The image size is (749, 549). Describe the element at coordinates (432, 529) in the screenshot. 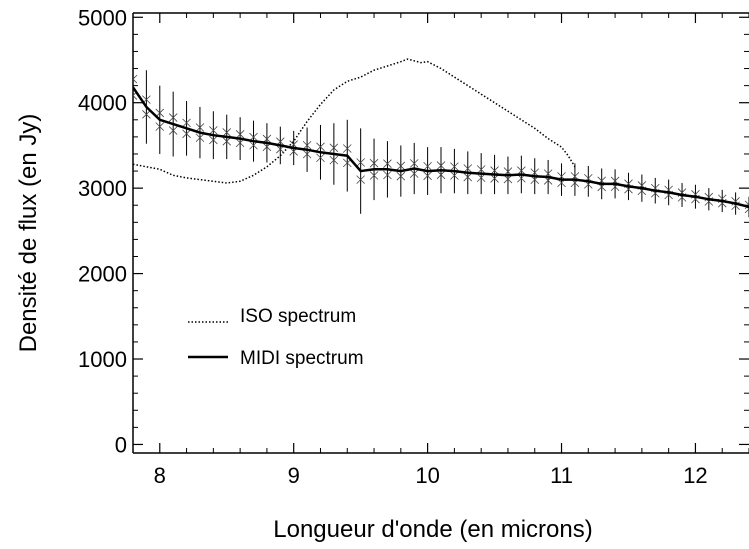

I see `x-axis-title: Longueur d'onde (en microns)` at that location.